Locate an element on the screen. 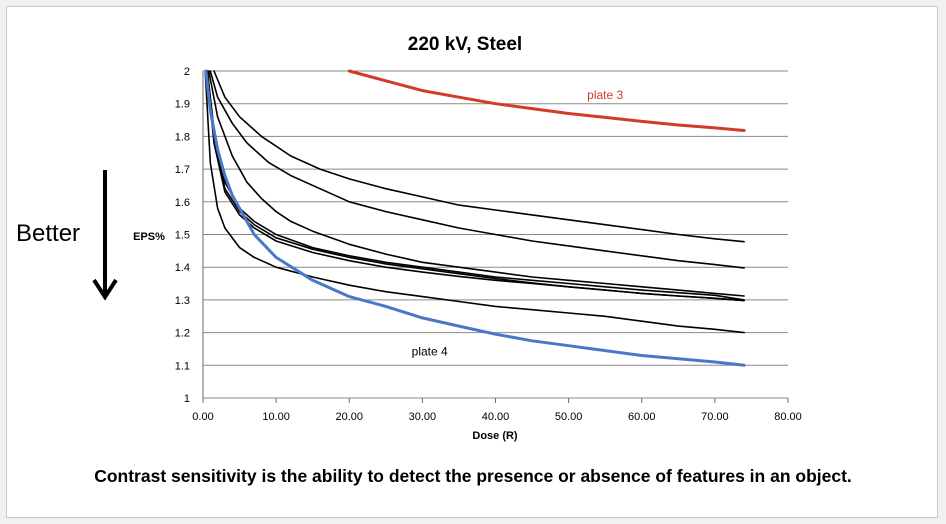 This screenshot has height=524, width=946. x-tick-label: 20.00 is located at coordinates (349, 417).